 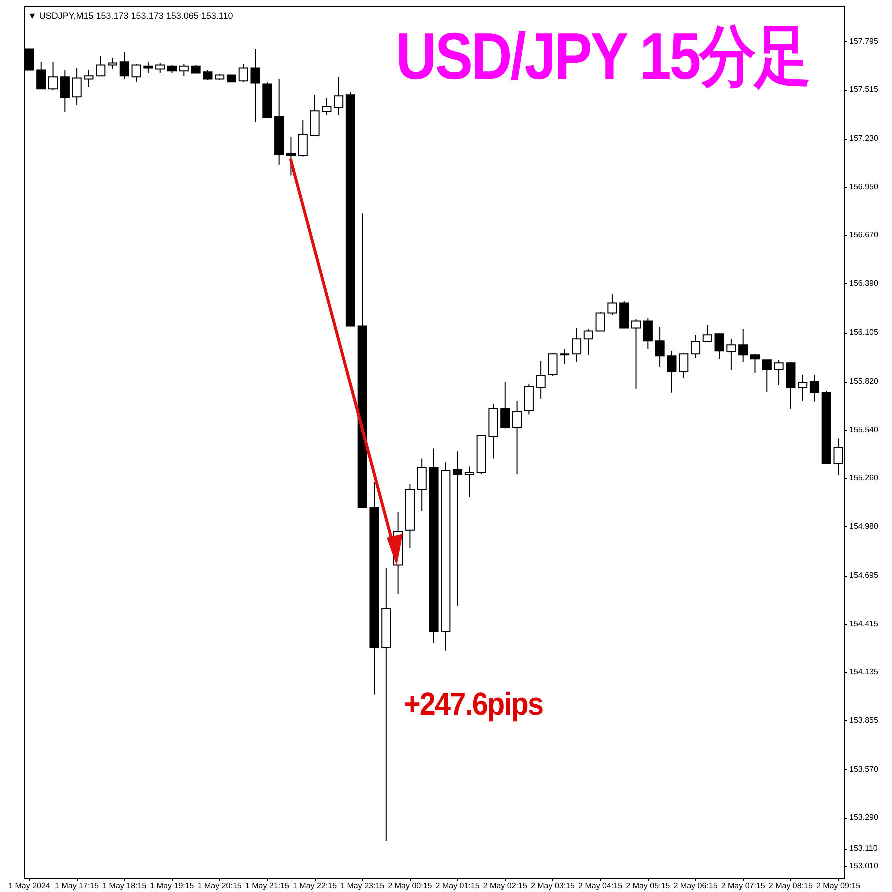 What do you see at coordinates (125, 886) in the screenshot?
I see `x-tick-label: 1 May 18:15` at bounding box center [125, 886].